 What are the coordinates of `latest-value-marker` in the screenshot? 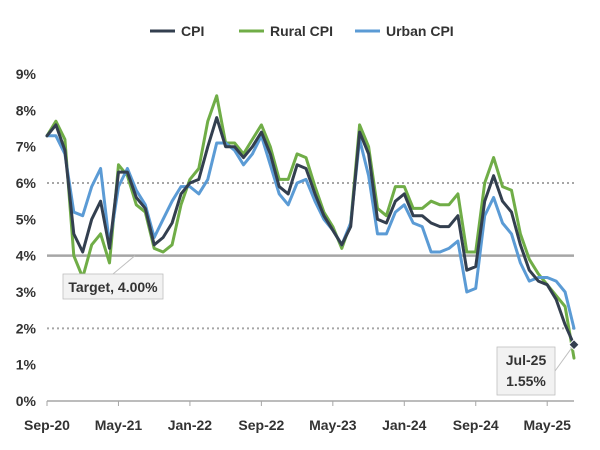 It's located at (574, 344).